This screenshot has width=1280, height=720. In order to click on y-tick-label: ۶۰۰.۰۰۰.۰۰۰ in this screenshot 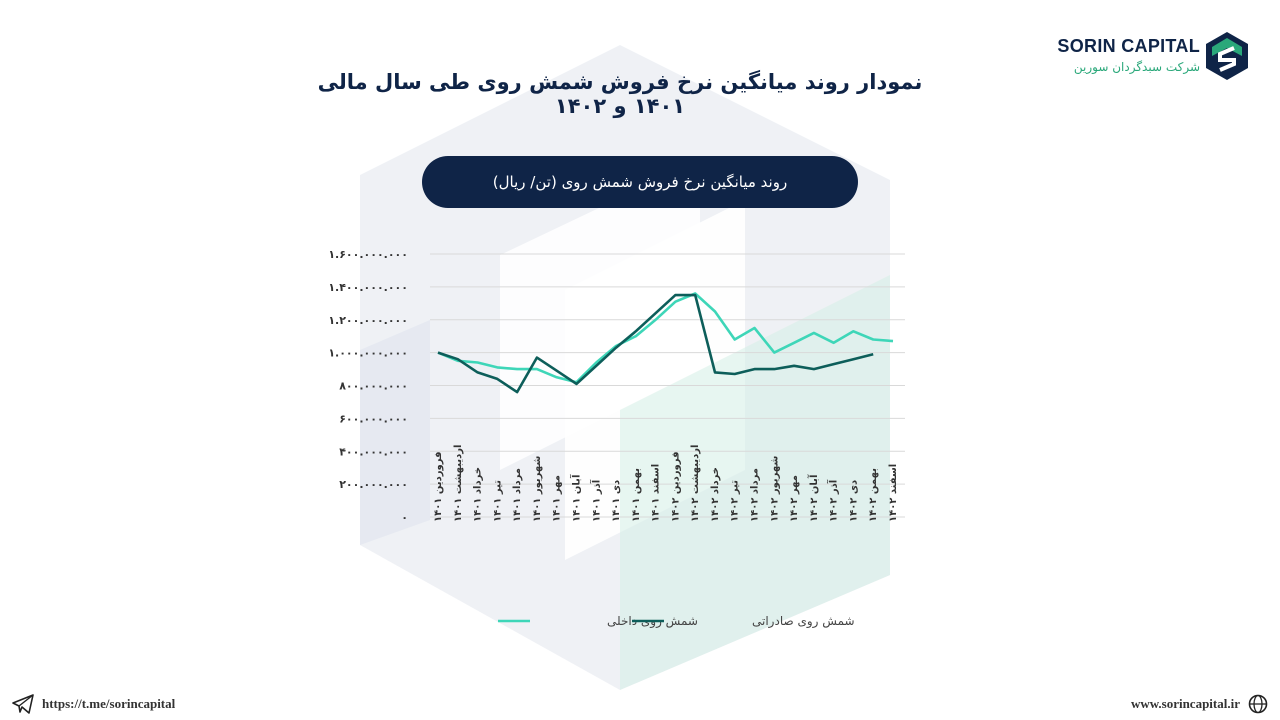, I will do `click(373, 418)`.